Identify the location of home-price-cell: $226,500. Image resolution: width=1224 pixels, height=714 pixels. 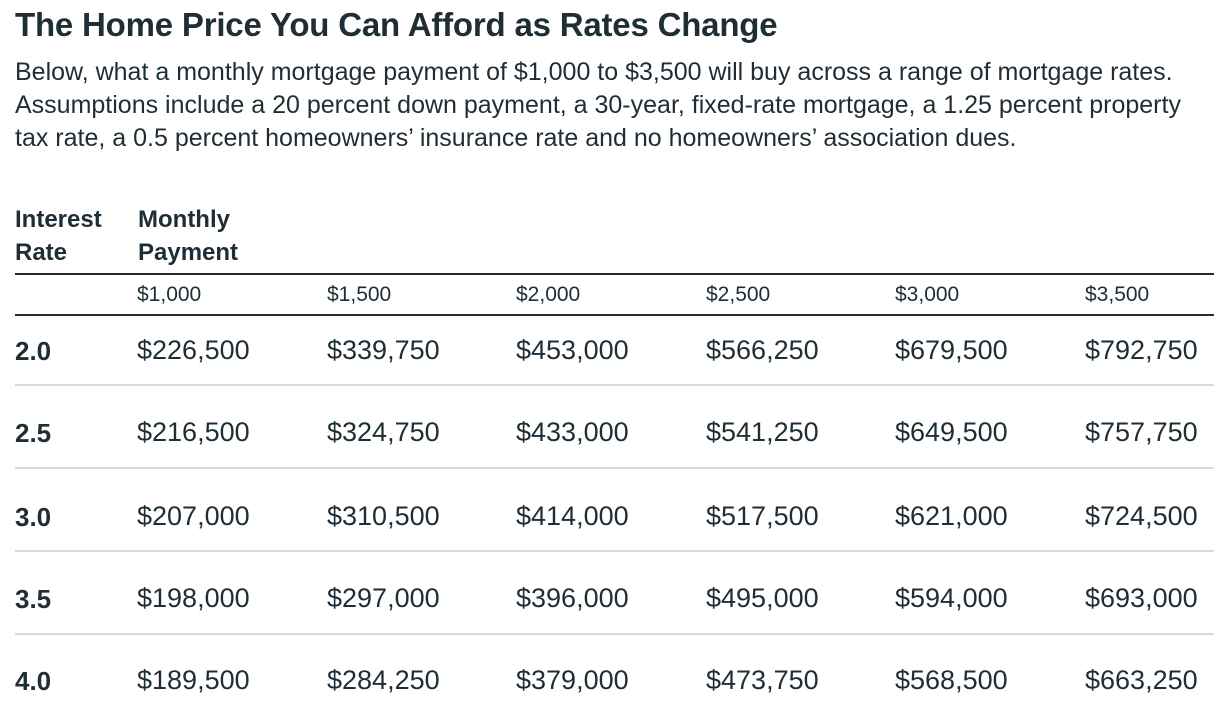
(193, 350).